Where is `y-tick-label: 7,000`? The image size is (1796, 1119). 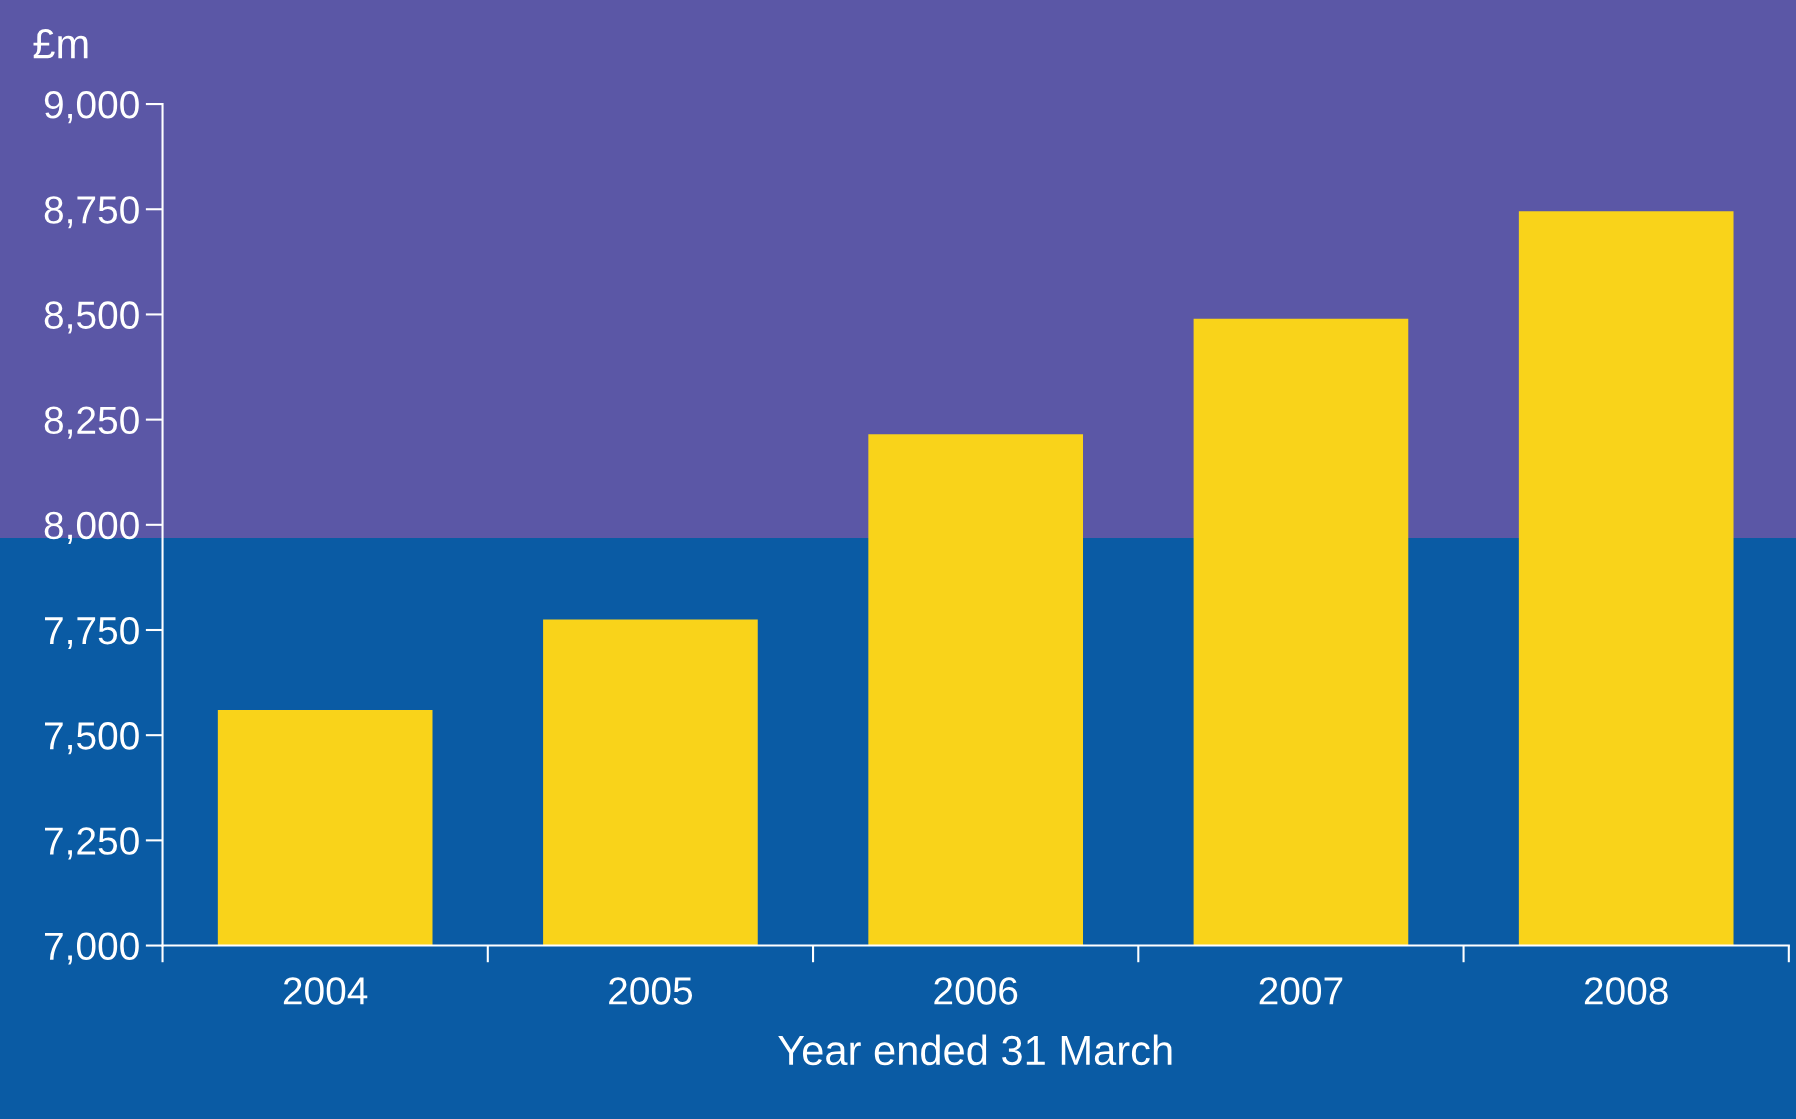 y-tick-label: 7,000 is located at coordinates (92, 948).